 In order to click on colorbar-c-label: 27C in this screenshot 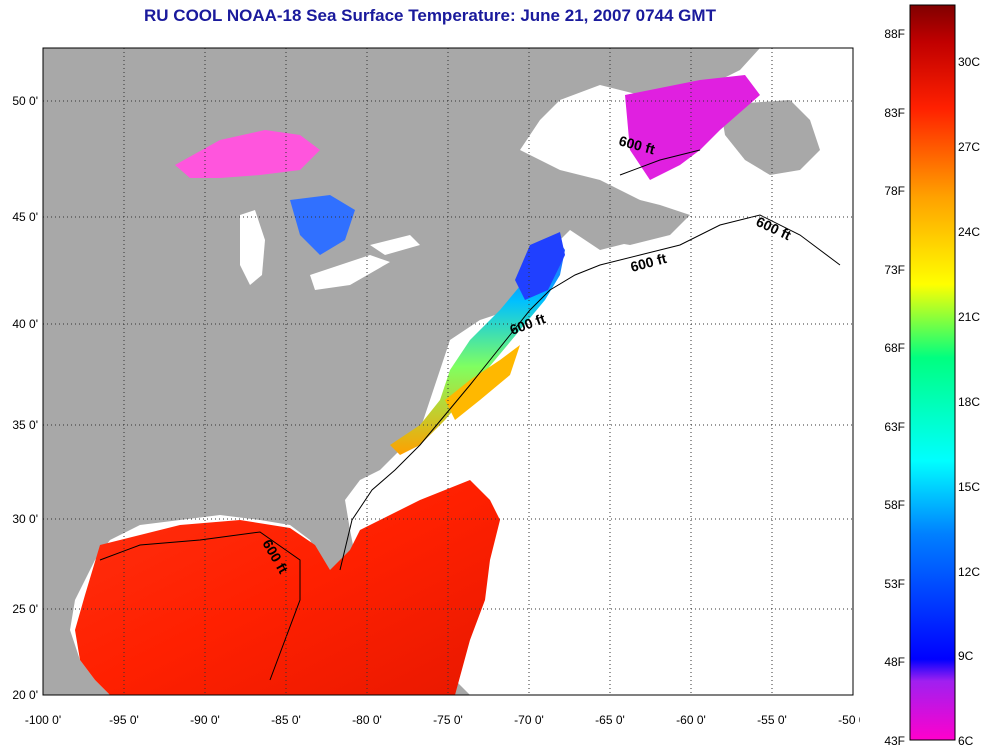, I will do `click(969, 147)`.